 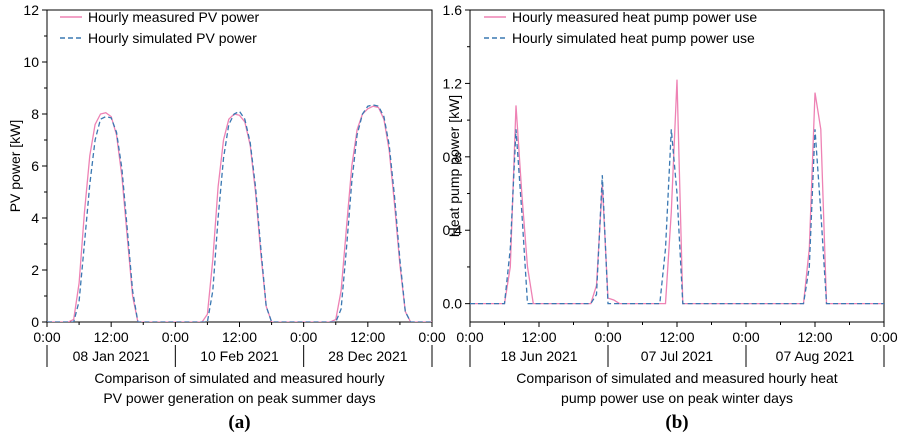 I want to click on y-tick-label: 10, so click(x=31, y=62).